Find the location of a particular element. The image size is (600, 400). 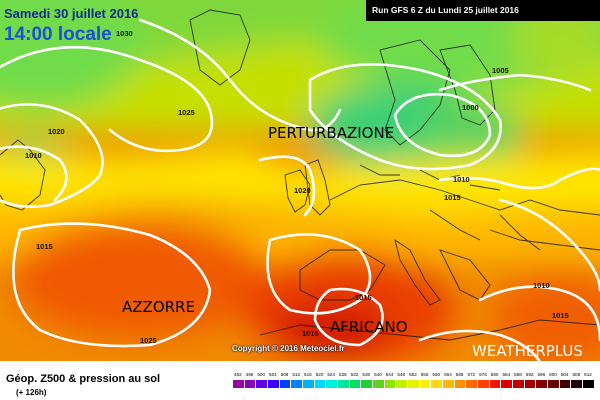

color-scale-tick: 592 is located at coordinates (529, 374).